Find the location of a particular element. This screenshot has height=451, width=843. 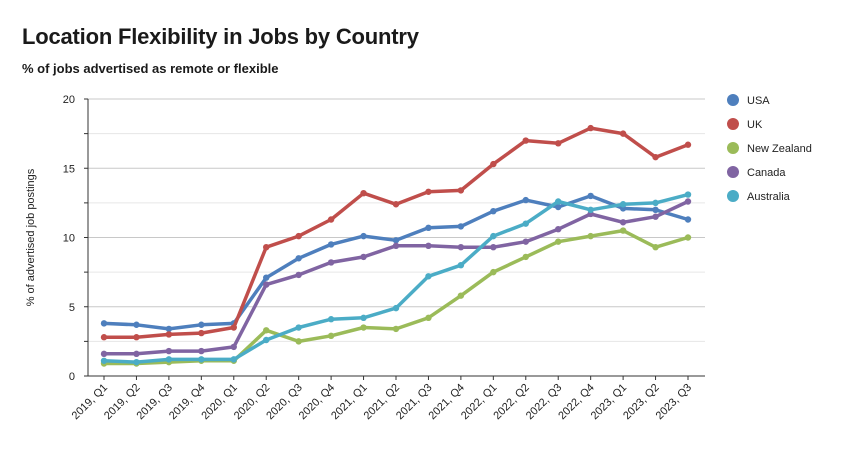

legend-label-canada: Canada is located at coordinates (766, 173).